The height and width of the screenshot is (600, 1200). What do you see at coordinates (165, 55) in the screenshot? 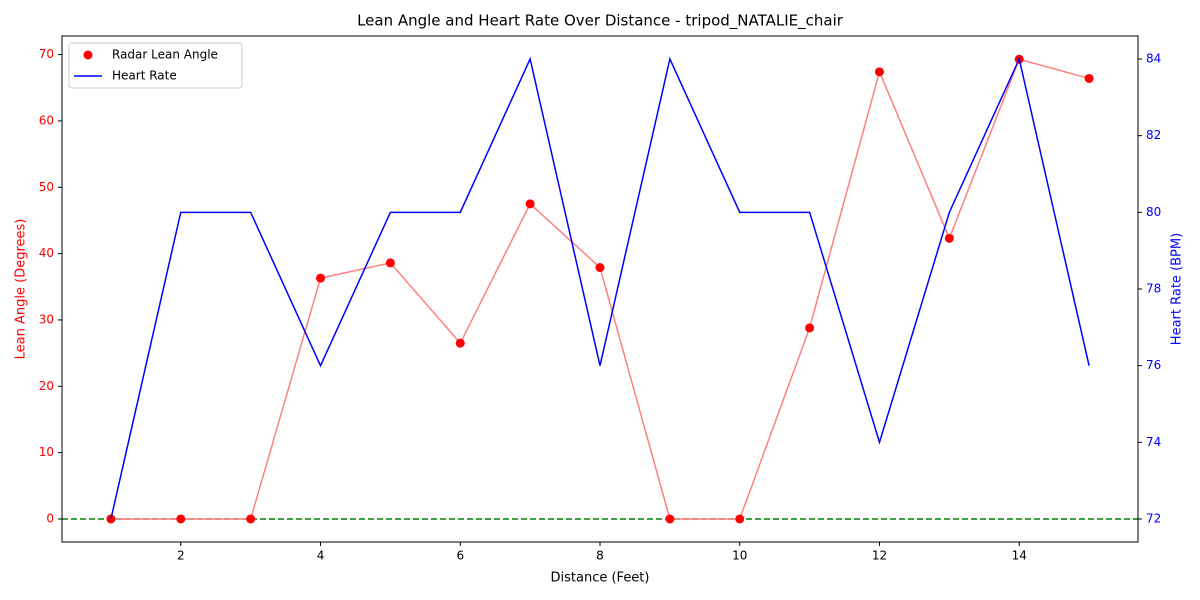
I see `legend-label: Radar Lean Angle` at bounding box center [165, 55].